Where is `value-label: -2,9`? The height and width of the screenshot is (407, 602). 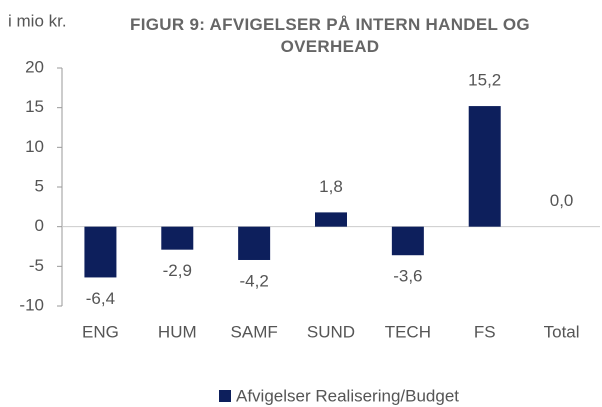
value-label: -2,9 is located at coordinates (177, 270).